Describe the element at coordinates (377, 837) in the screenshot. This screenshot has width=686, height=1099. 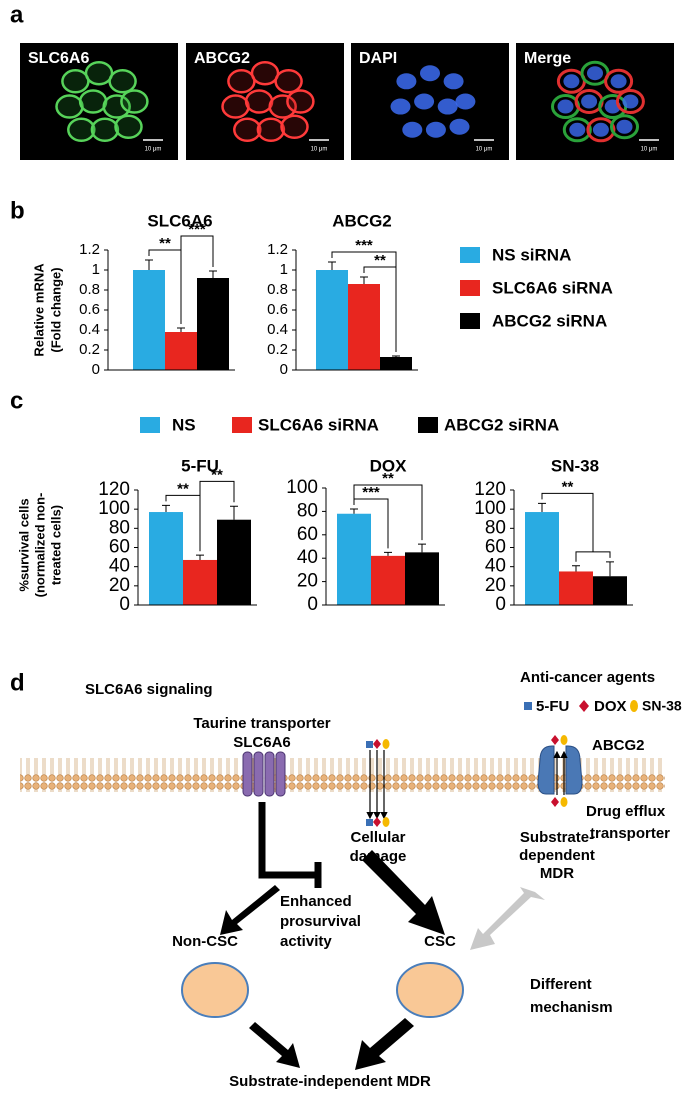
I see `damage-label: Cellular` at that location.